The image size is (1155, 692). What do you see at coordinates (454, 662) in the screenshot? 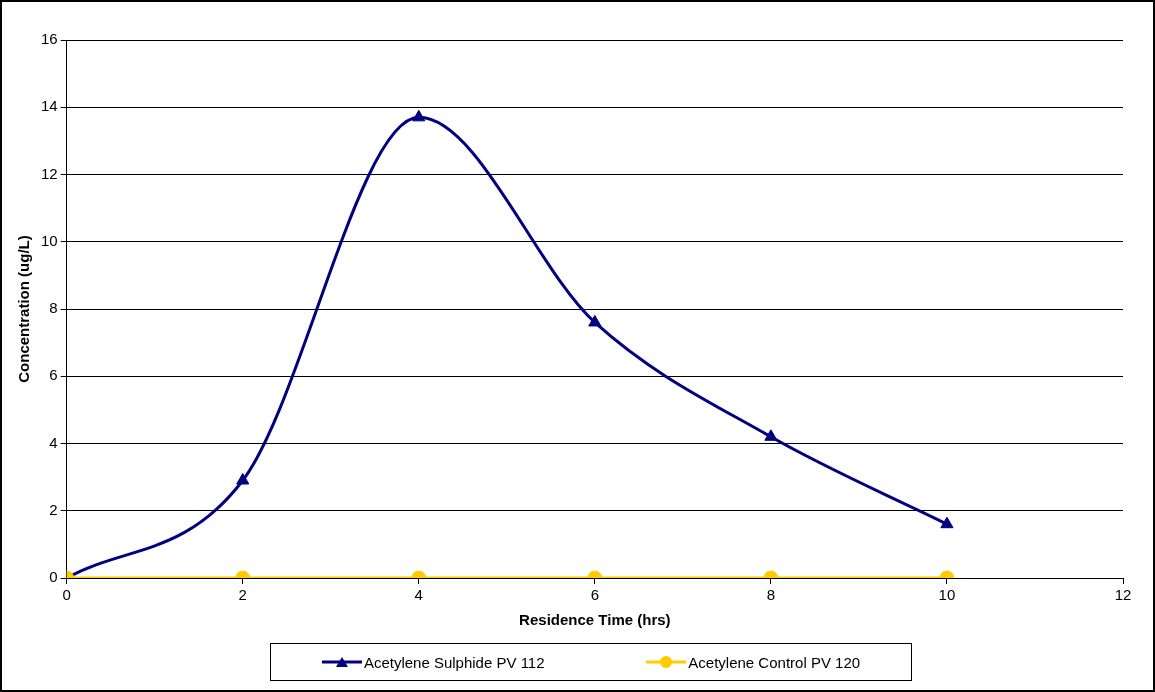
I see `legend-label: Acetylene Sulphide PV 112` at bounding box center [454, 662].